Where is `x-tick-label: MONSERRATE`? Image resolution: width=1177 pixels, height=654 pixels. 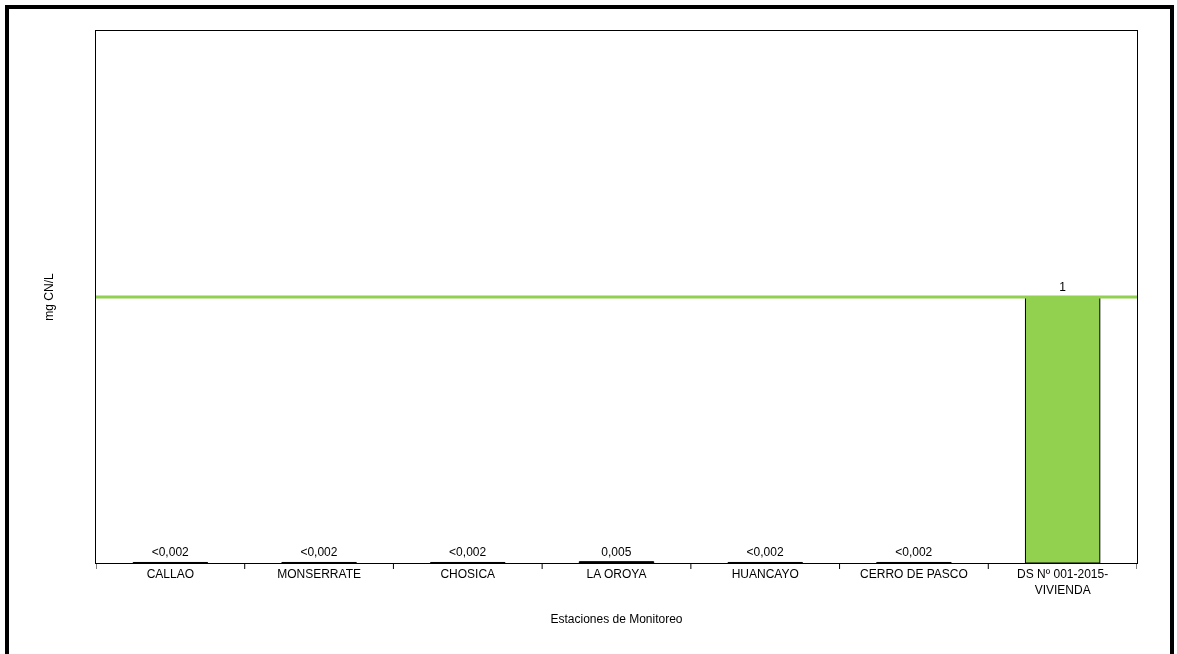
x-tick-label: MONSERRATE is located at coordinates (319, 574).